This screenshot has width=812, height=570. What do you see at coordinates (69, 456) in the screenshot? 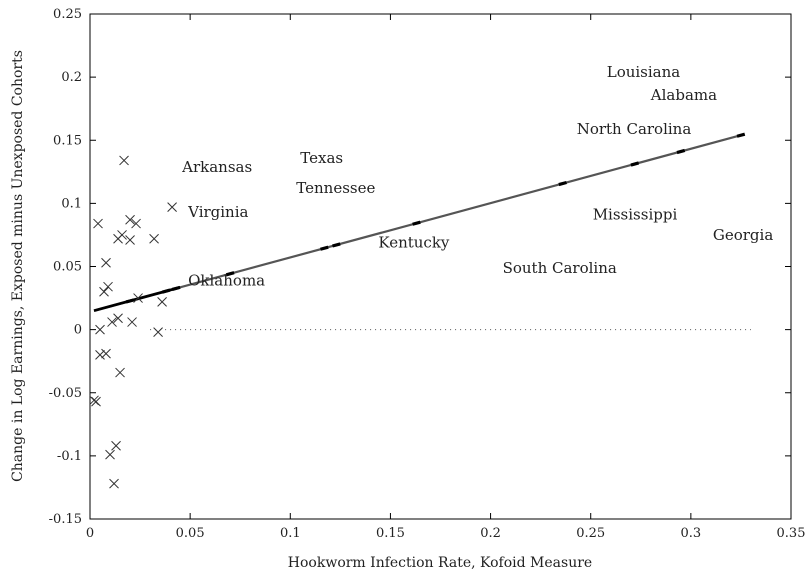
I see `y-tick-label: -0.1` at bounding box center [69, 456].